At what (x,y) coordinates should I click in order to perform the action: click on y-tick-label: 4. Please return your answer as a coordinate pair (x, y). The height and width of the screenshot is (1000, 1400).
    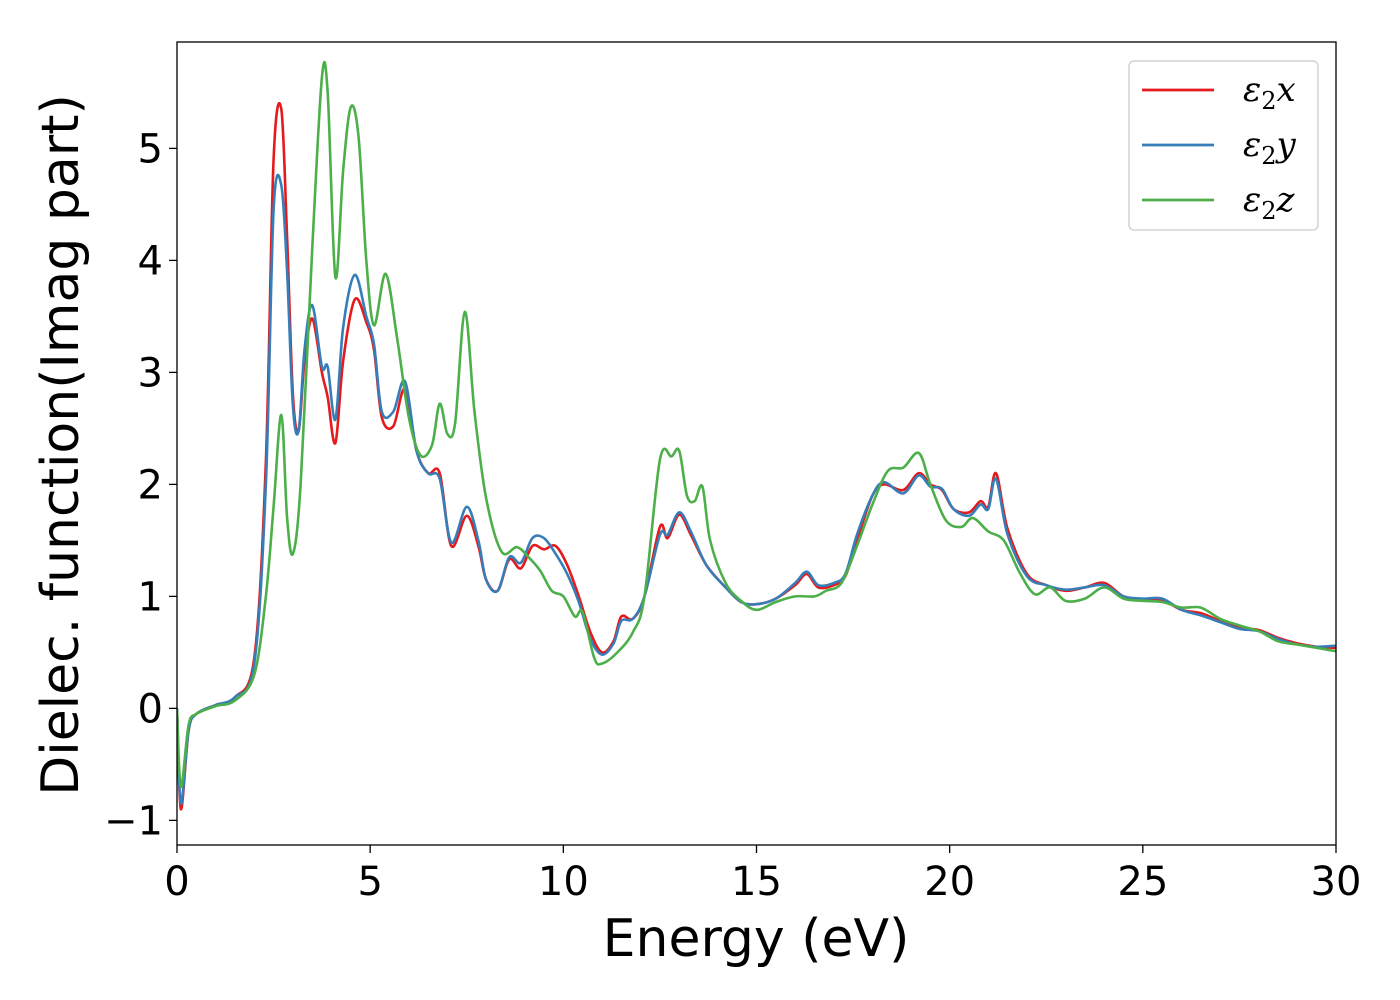
    Looking at the image, I should click on (150, 261).